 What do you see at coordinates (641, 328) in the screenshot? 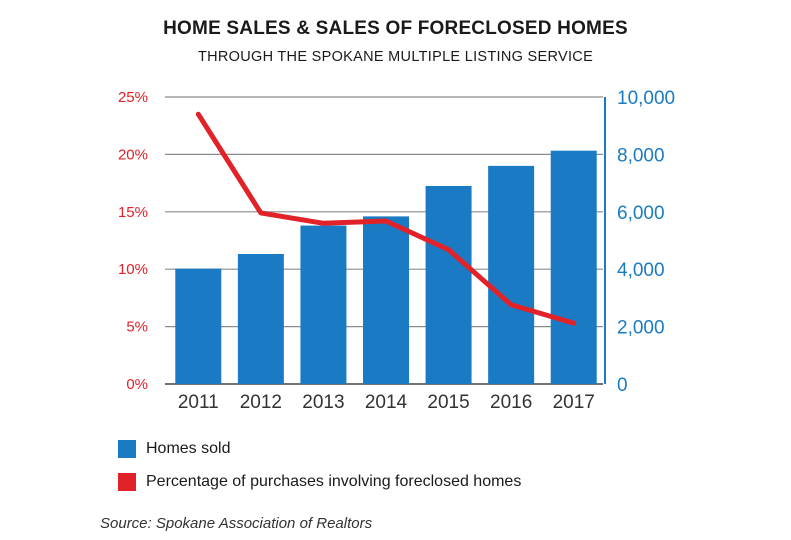
I see `right-axis-tick-label: 2,000` at bounding box center [641, 328].